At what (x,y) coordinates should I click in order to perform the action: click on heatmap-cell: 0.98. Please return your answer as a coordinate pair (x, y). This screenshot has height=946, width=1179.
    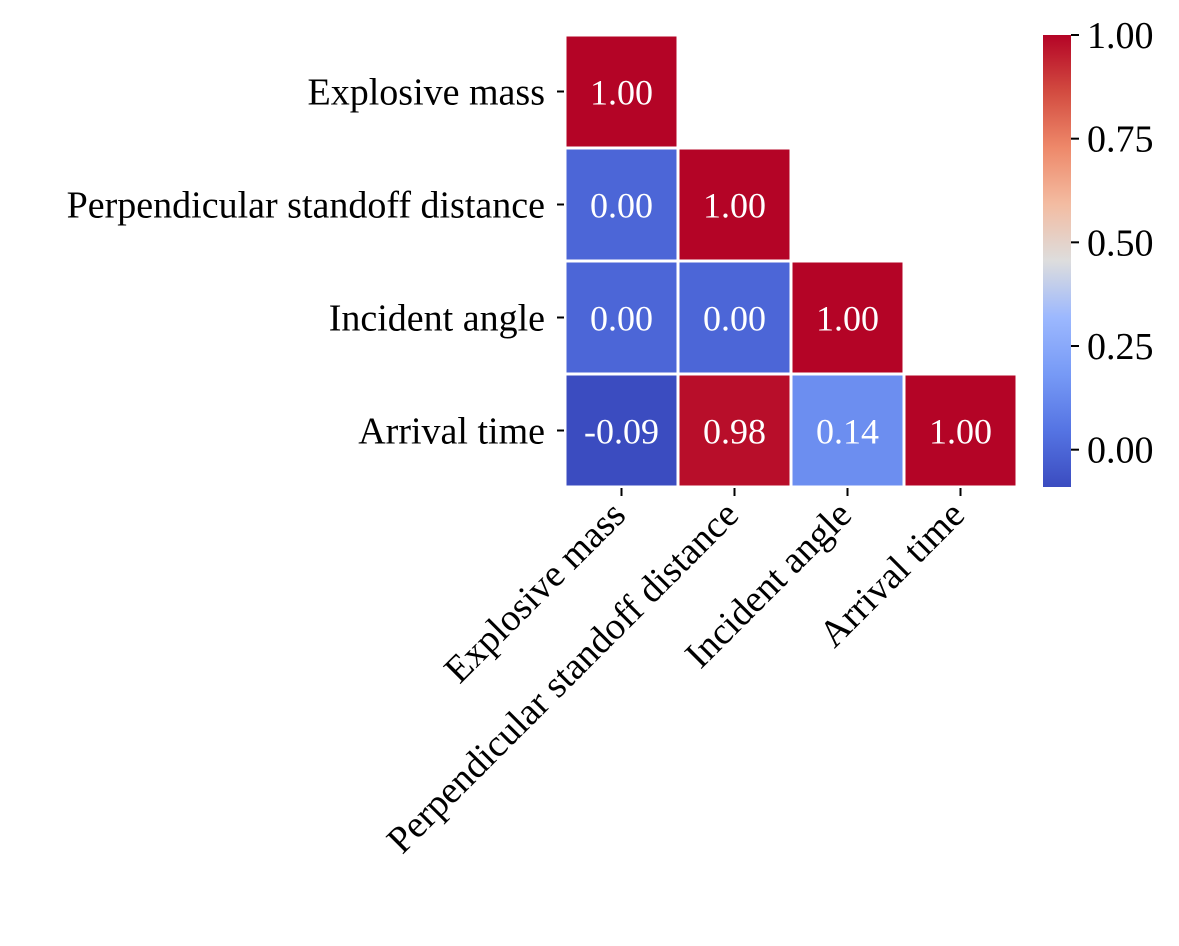
    Looking at the image, I should click on (734, 430).